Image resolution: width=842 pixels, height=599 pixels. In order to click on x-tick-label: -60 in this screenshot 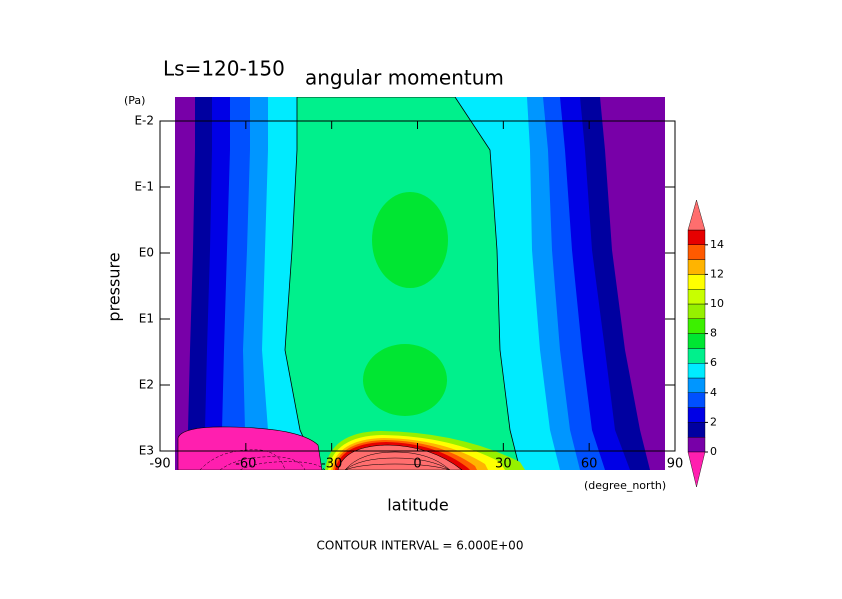, I will do `click(245, 464)`.